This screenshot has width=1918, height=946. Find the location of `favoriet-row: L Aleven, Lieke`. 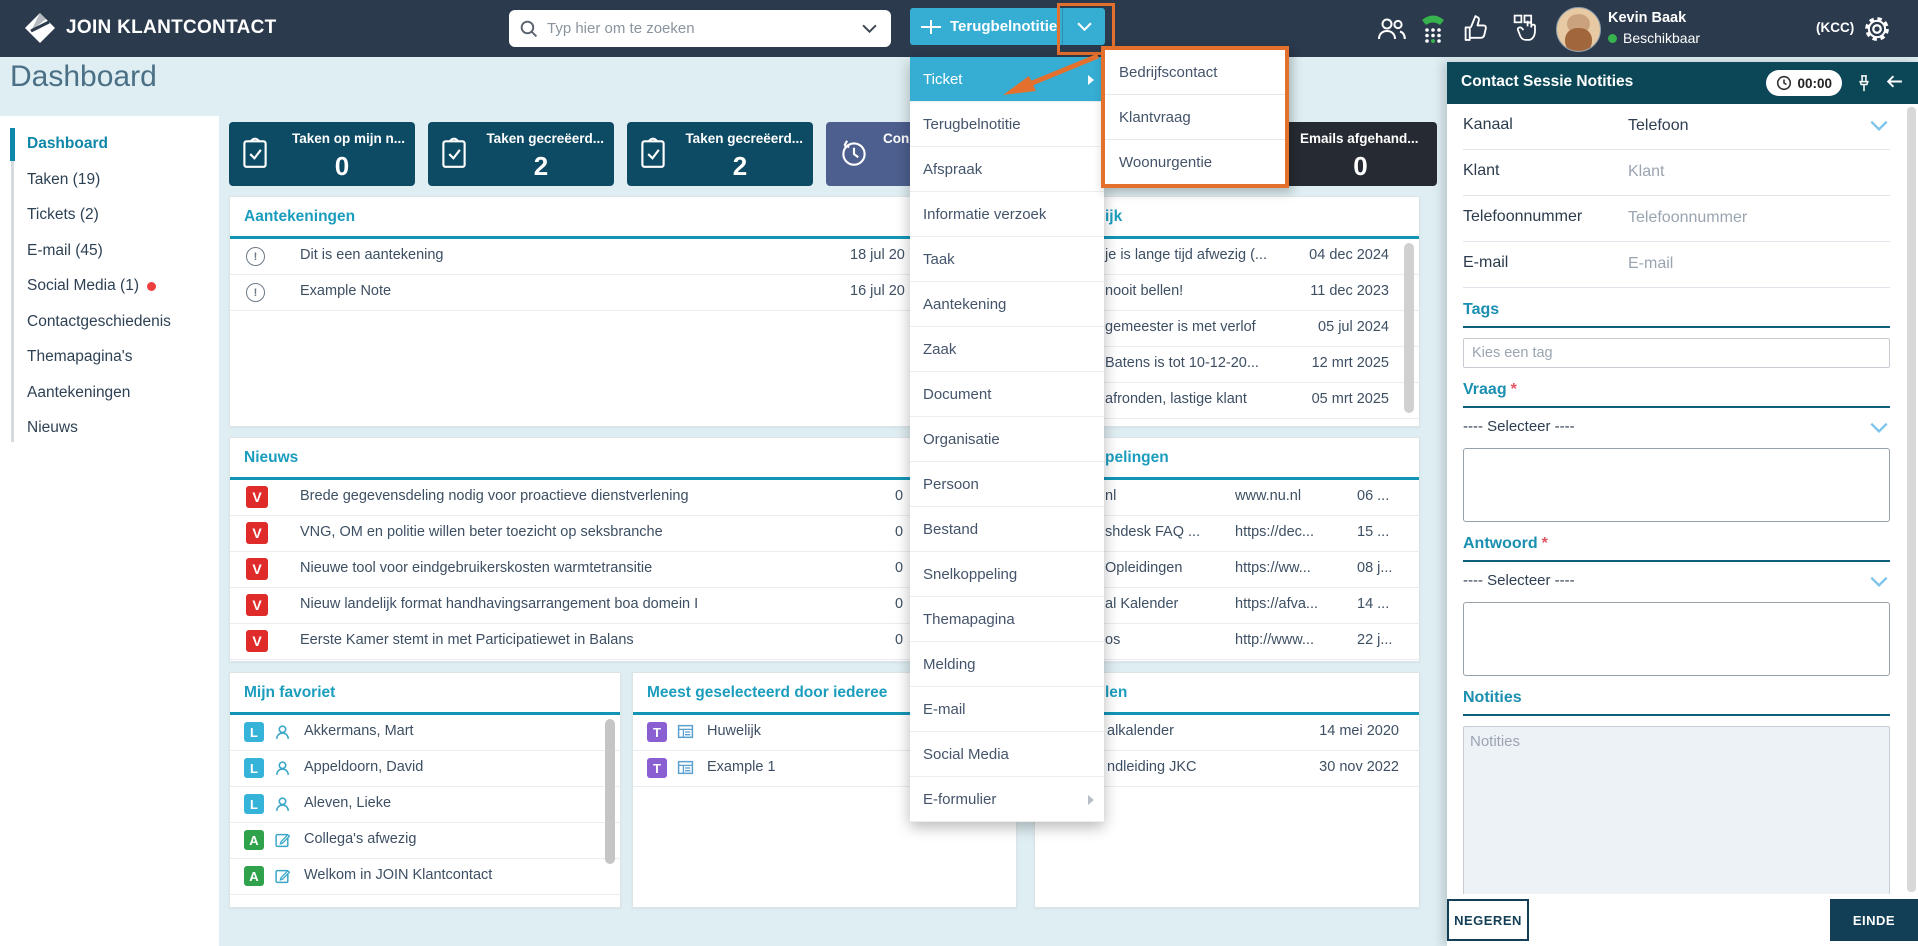

favoriet-row: L Aleven, Lieke is located at coordinates (425, 805).